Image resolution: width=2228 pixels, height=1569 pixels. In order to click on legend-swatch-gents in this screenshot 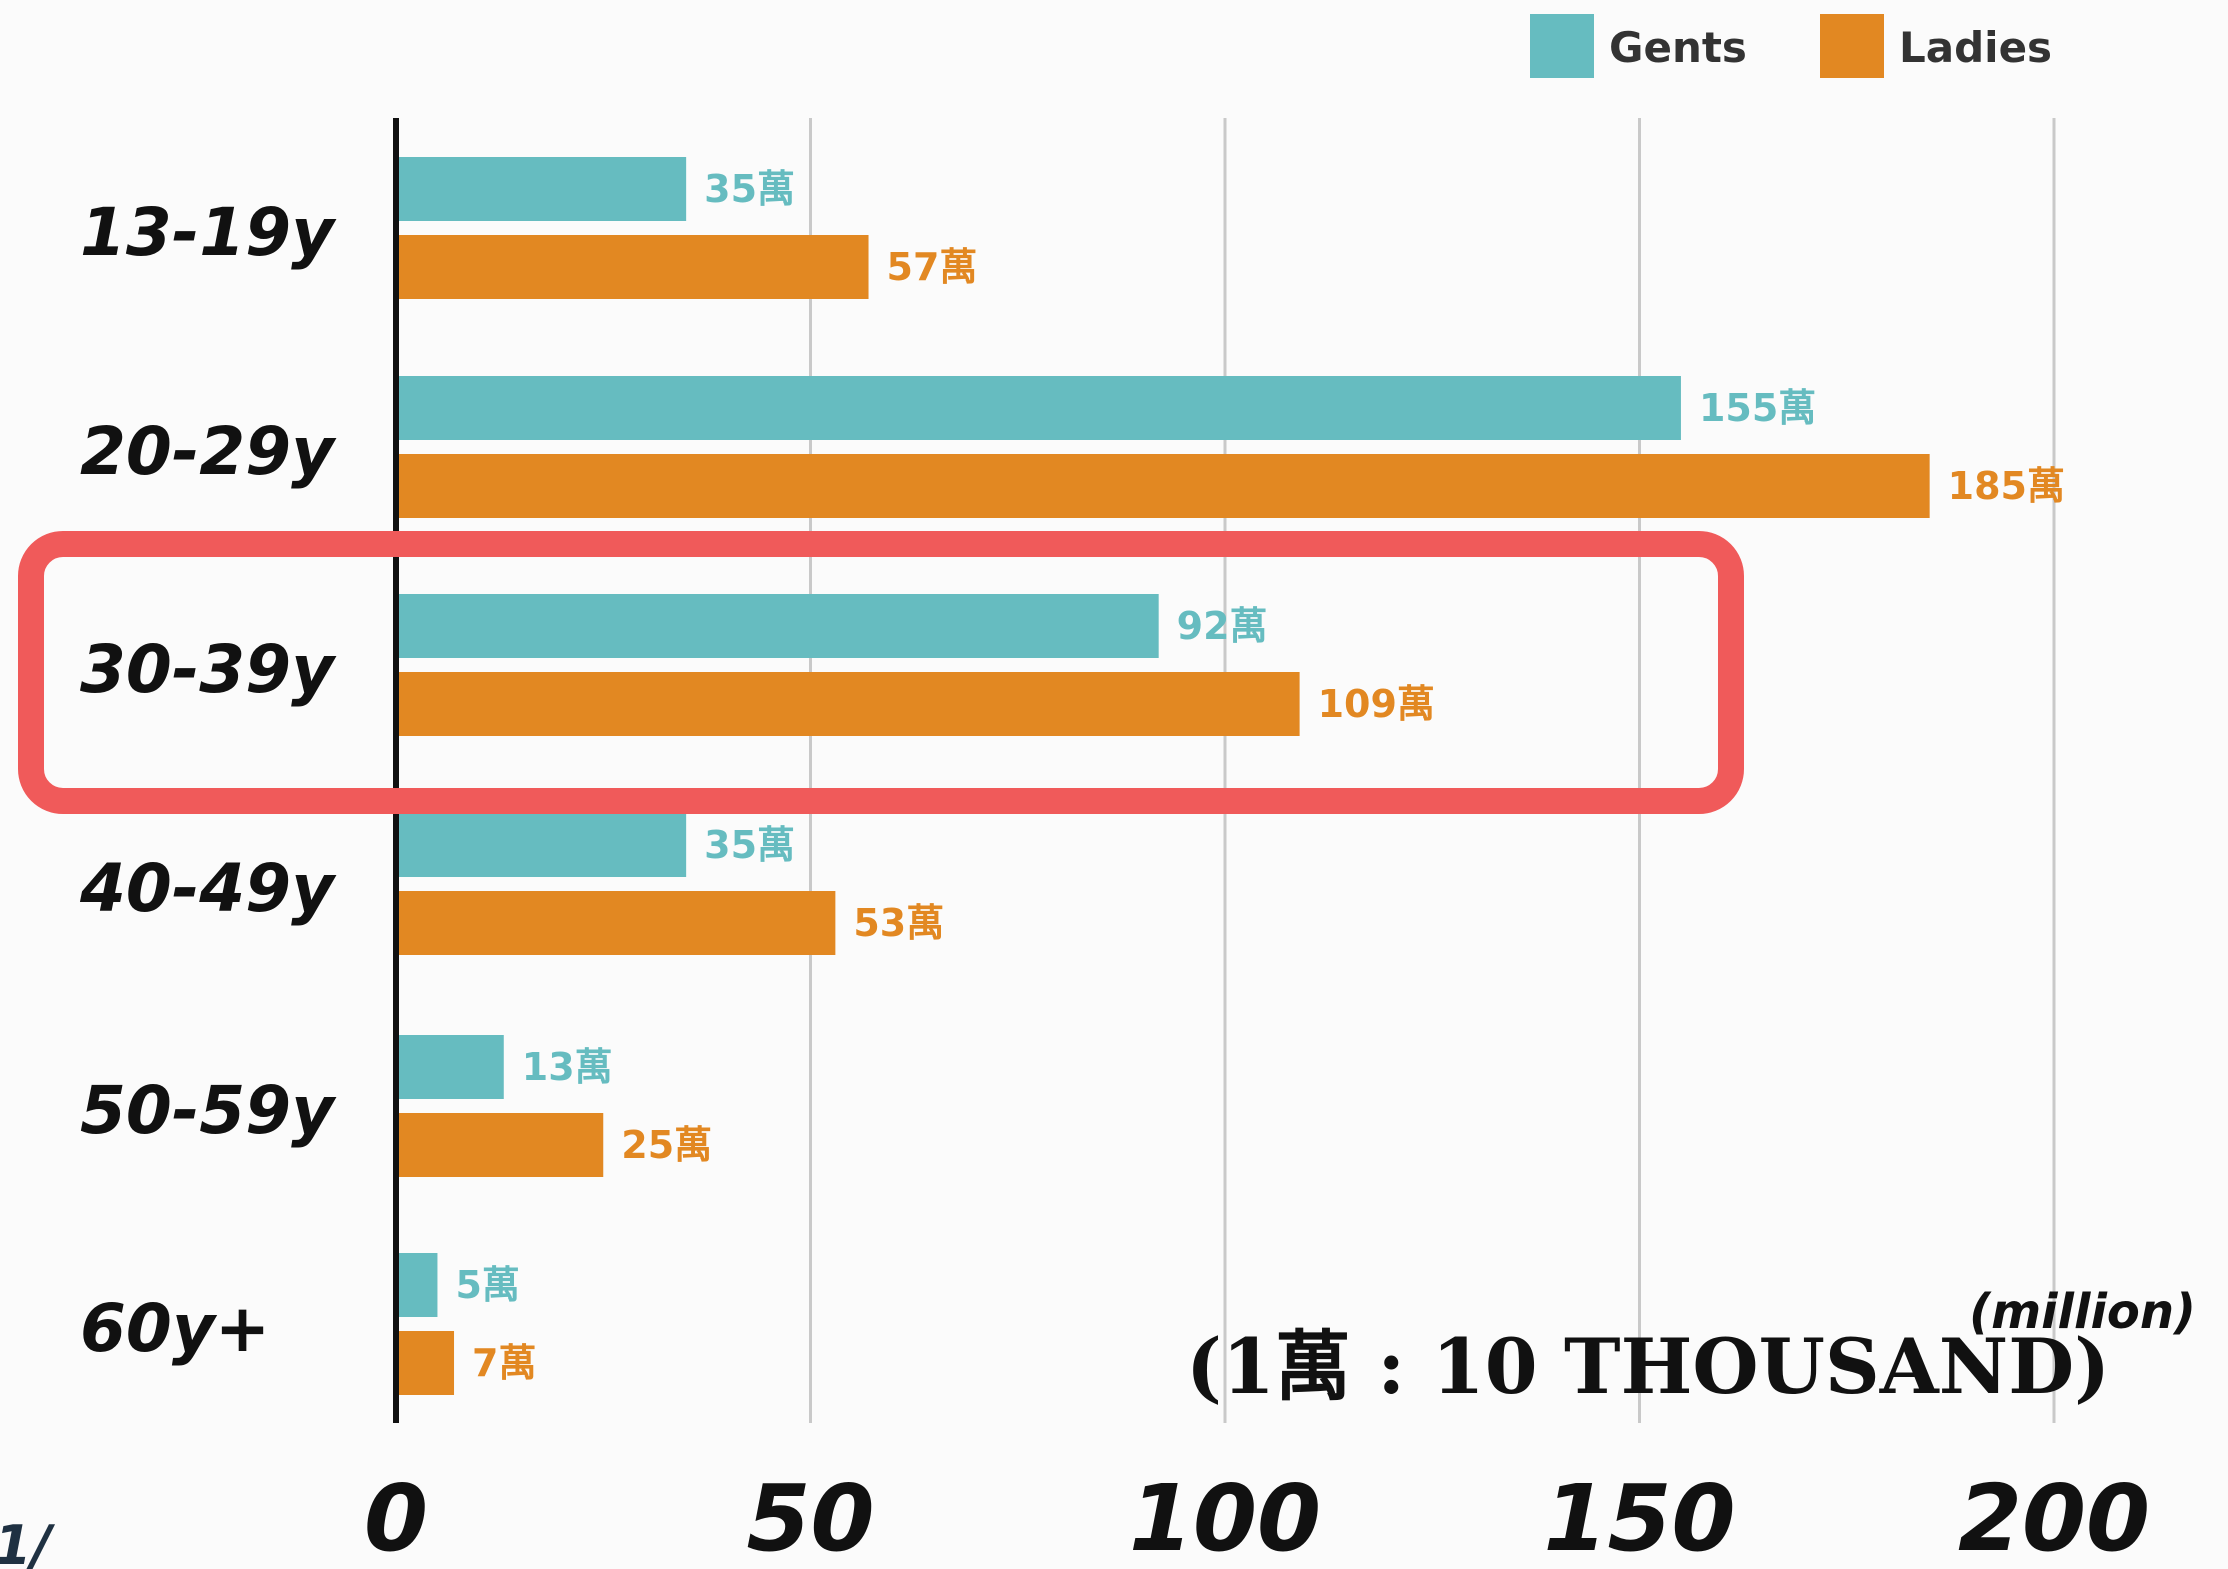, I will do `click(1562, 46)`.